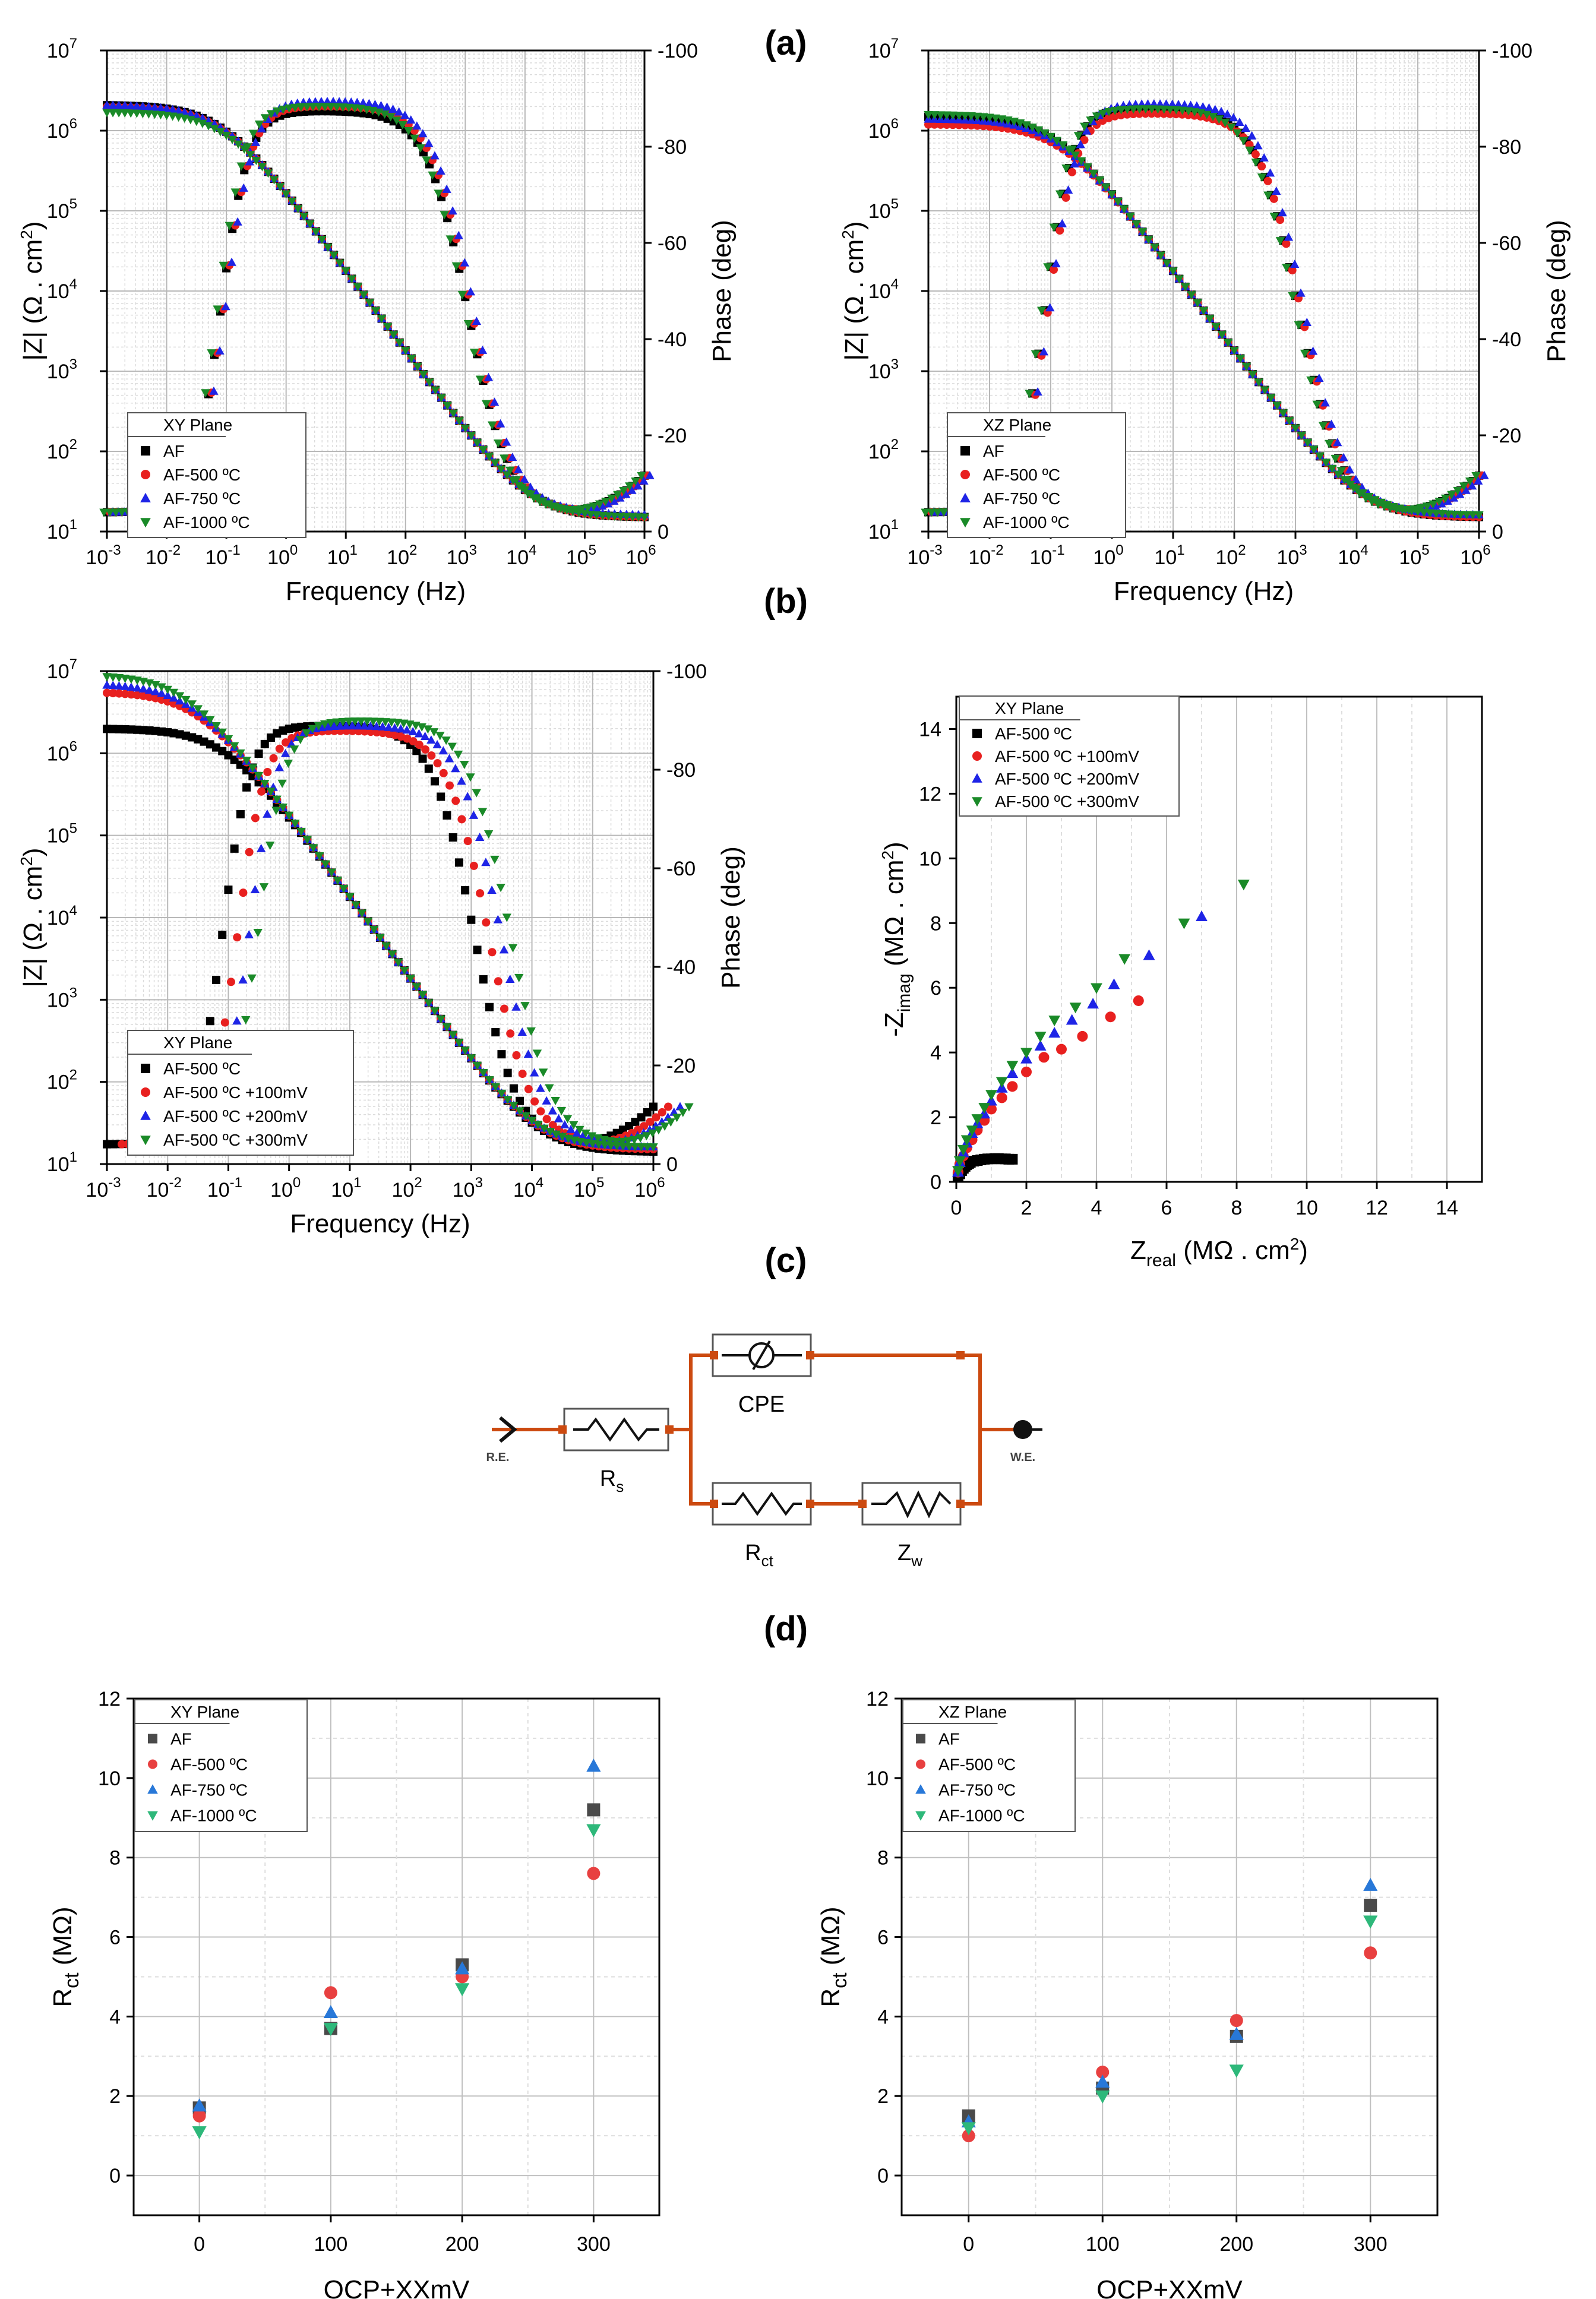 The image size is (1596, 2299). Describe the element at coordinates (786, 43) in the screenshot. I see `panel-label-a: (a)` at that location.